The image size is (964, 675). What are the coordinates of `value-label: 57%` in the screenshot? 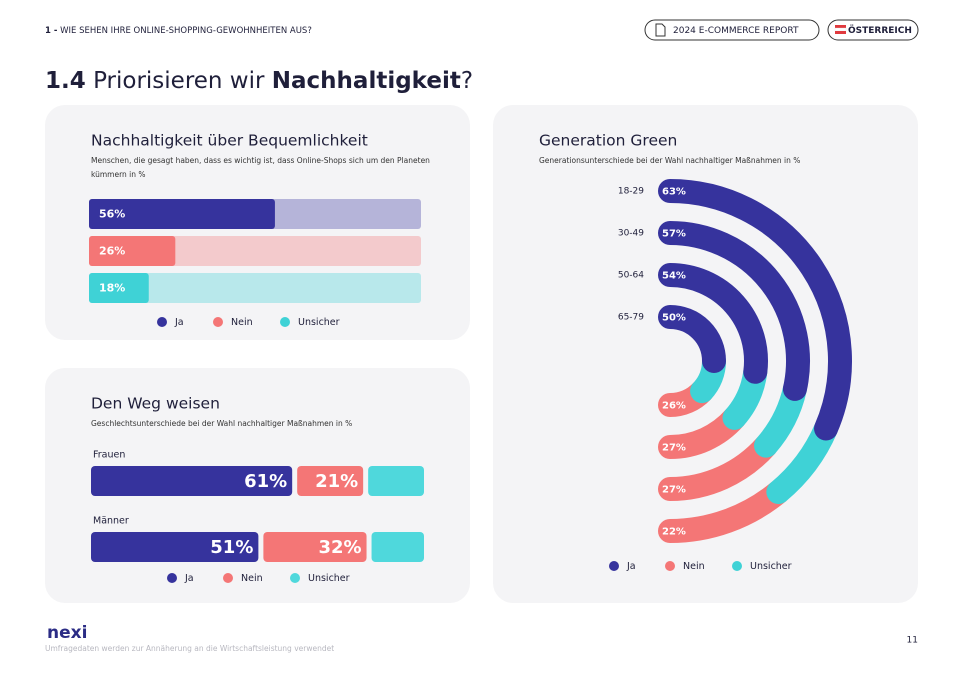 It's located at (674, 234).